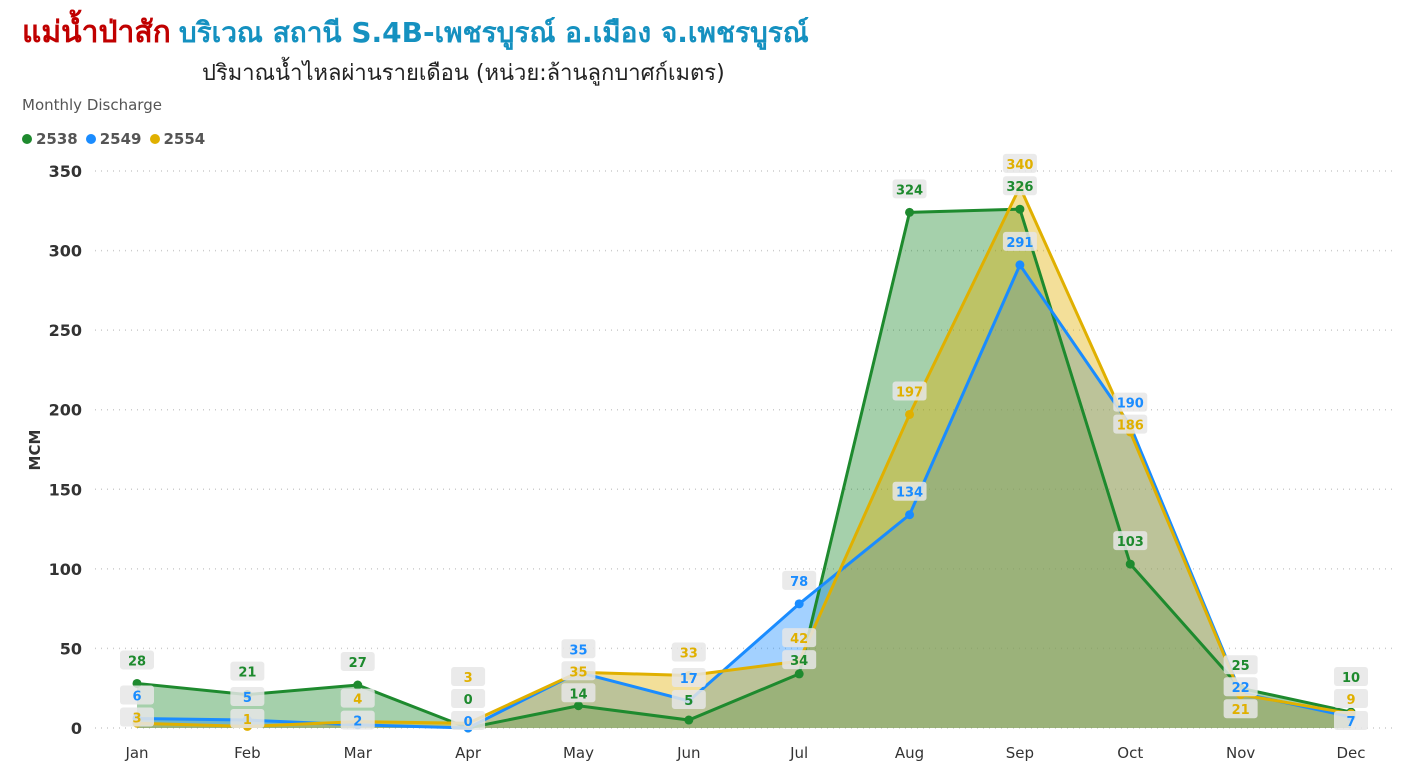 The width and height of the screenshot is (1404, 772). I want to click on data-label-2549: 5, so click(247, 697).